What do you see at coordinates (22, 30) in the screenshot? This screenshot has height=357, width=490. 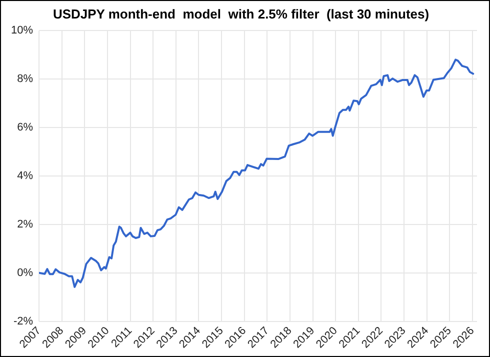 I see `y-tick-label: 10%` at bounding box center [22, 30].